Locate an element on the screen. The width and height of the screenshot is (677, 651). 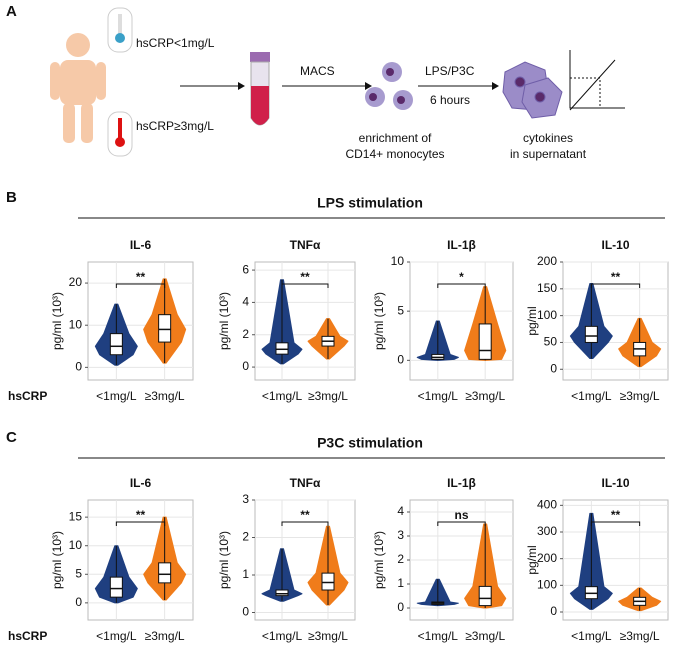
significance-label: ns is located at coordinates (461, 515).